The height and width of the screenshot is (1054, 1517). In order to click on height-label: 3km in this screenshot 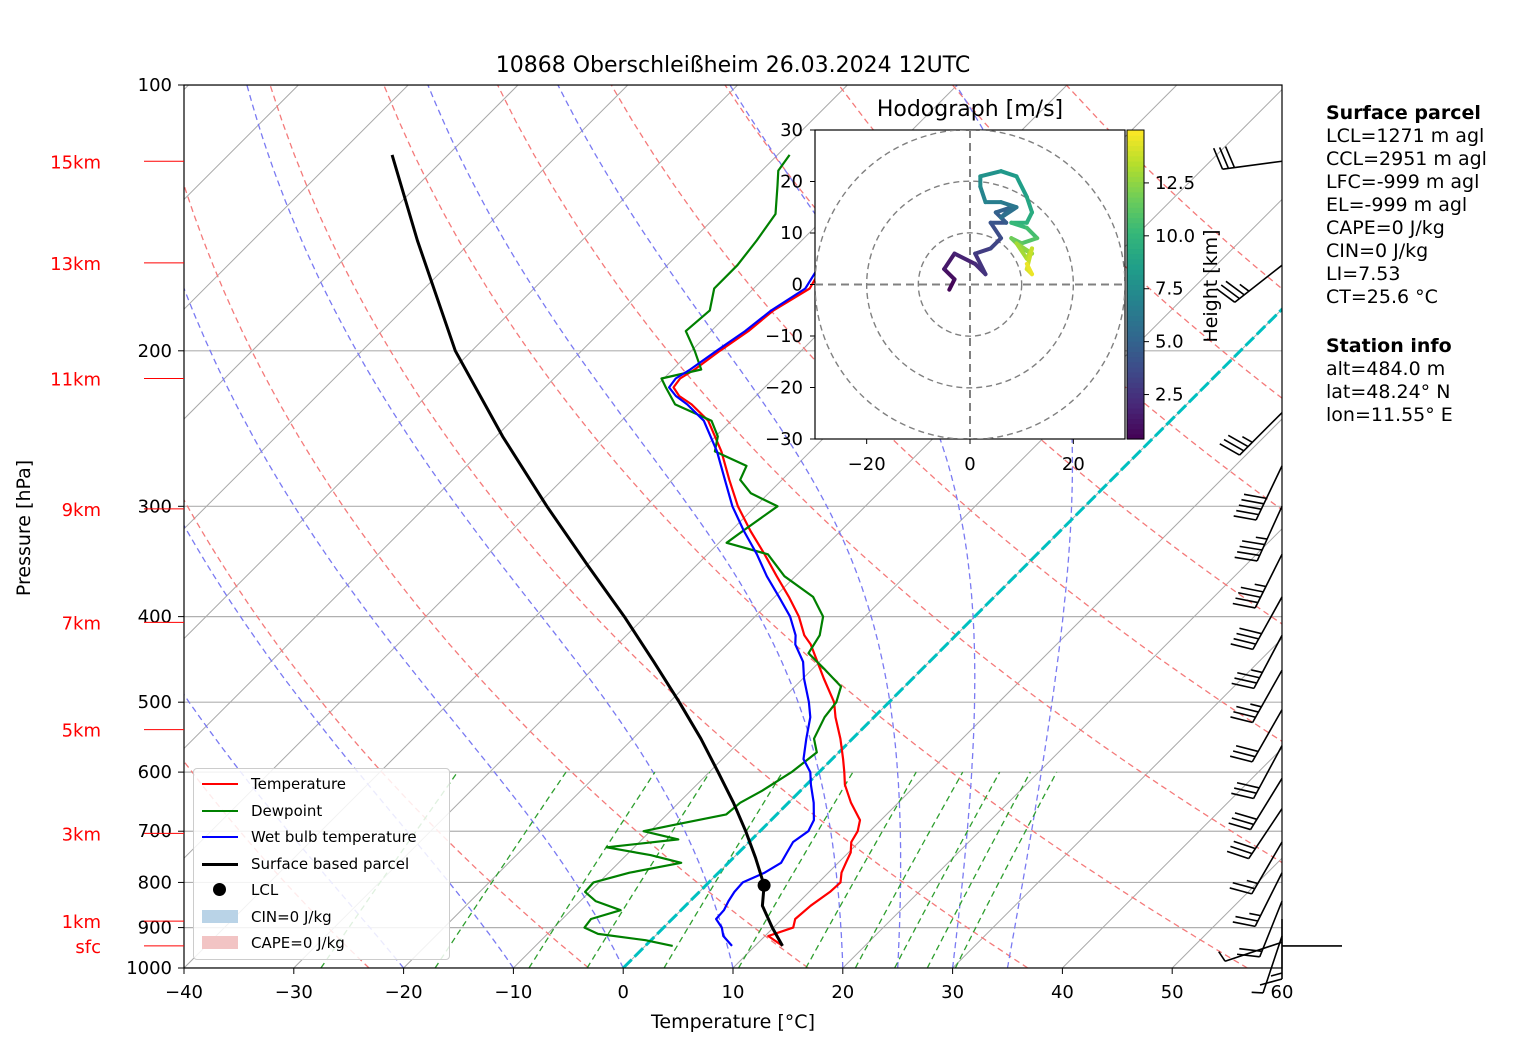, I will do `click(81, 834)`.